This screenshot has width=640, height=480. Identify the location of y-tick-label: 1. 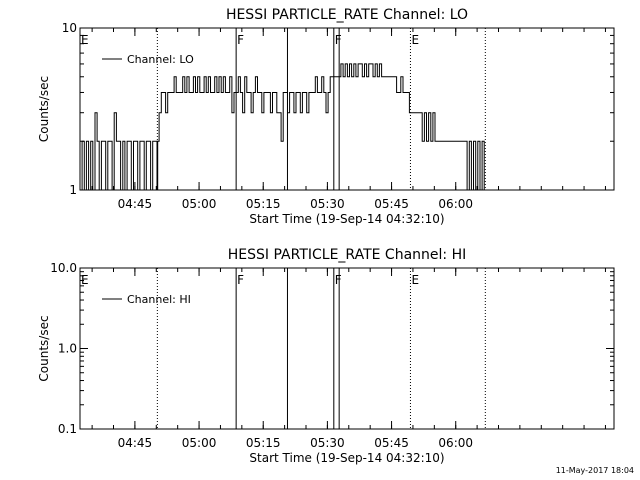
(73, 190).